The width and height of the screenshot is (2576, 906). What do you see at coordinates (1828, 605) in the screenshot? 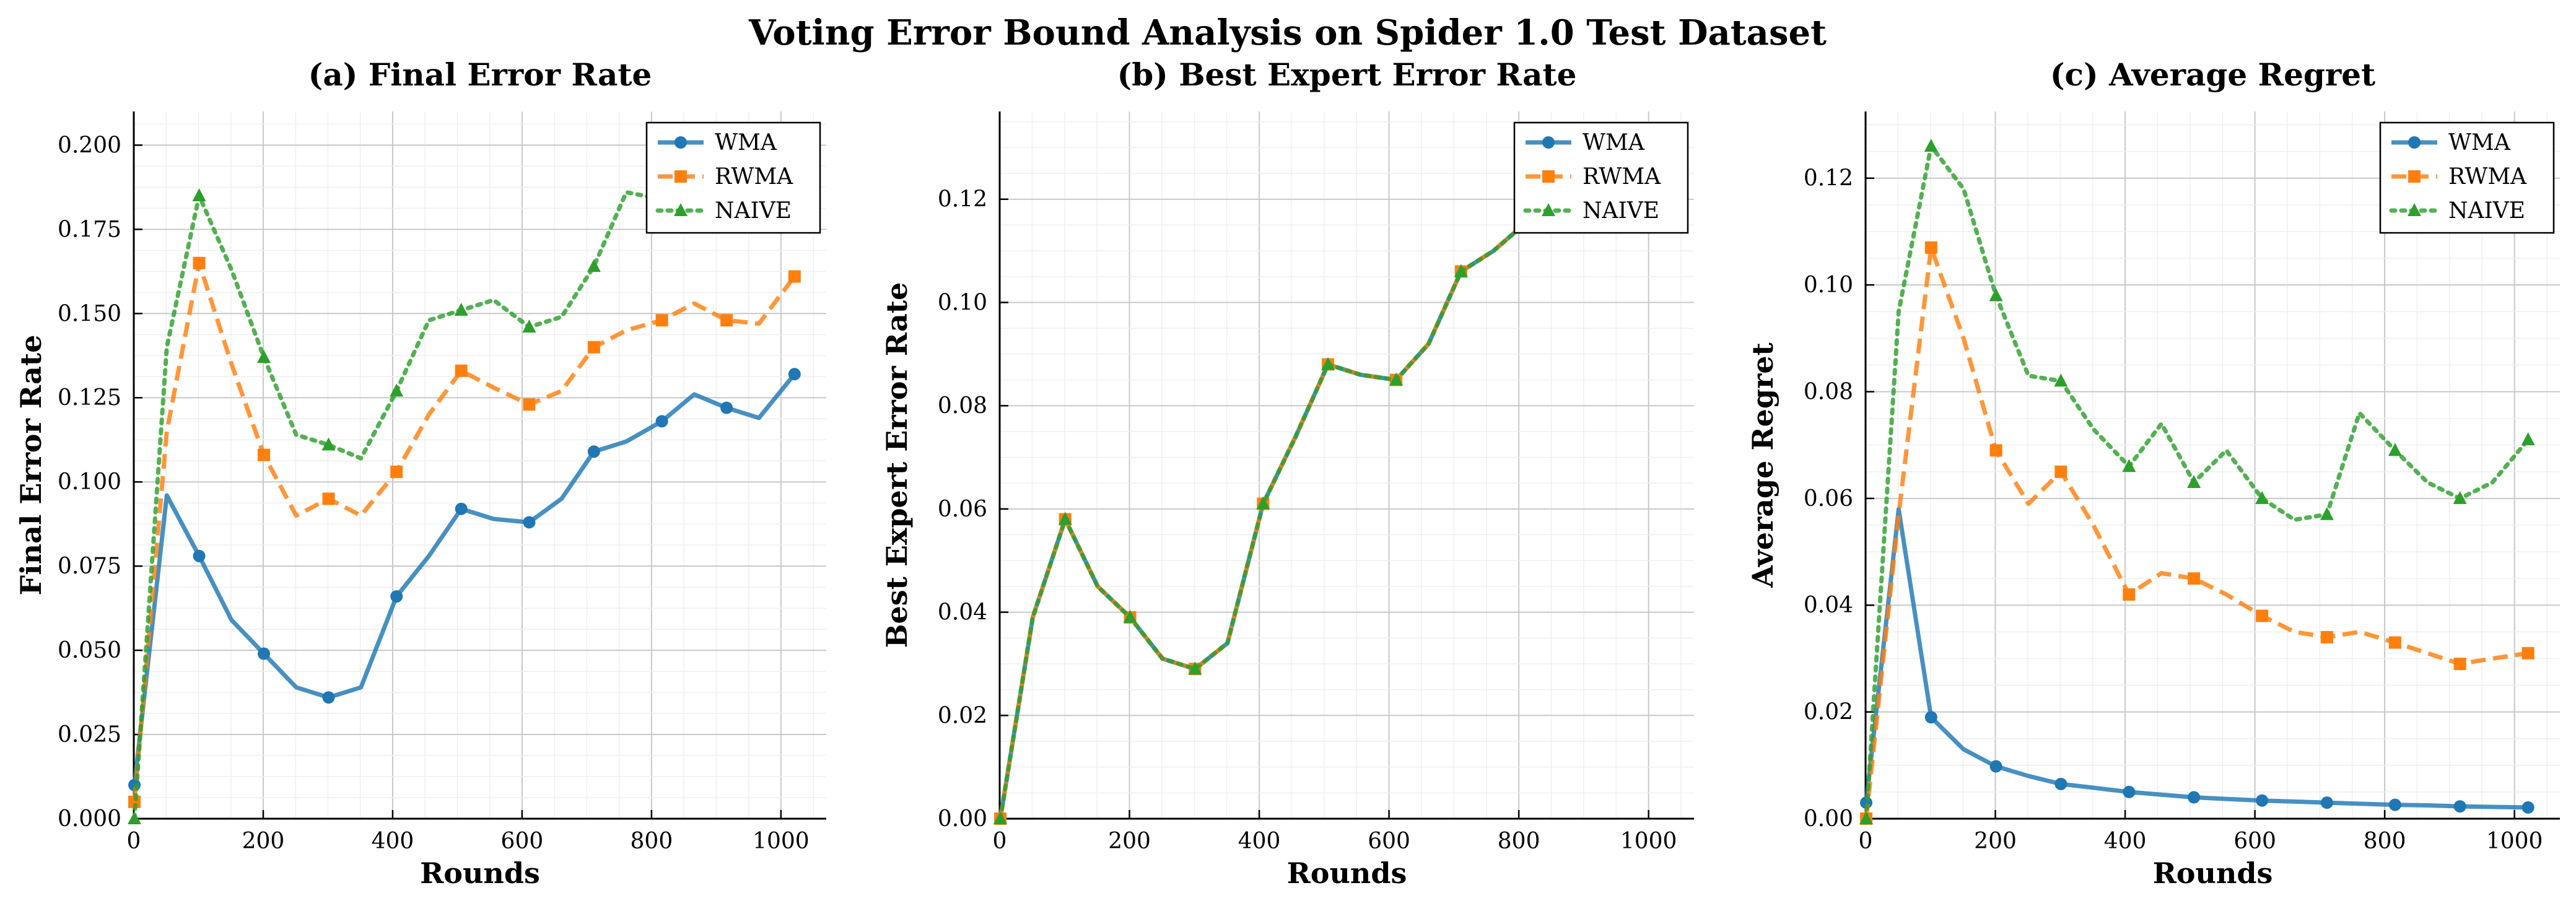
I see `y-tick-label: 0.04` at bounding box center [1828, 605].